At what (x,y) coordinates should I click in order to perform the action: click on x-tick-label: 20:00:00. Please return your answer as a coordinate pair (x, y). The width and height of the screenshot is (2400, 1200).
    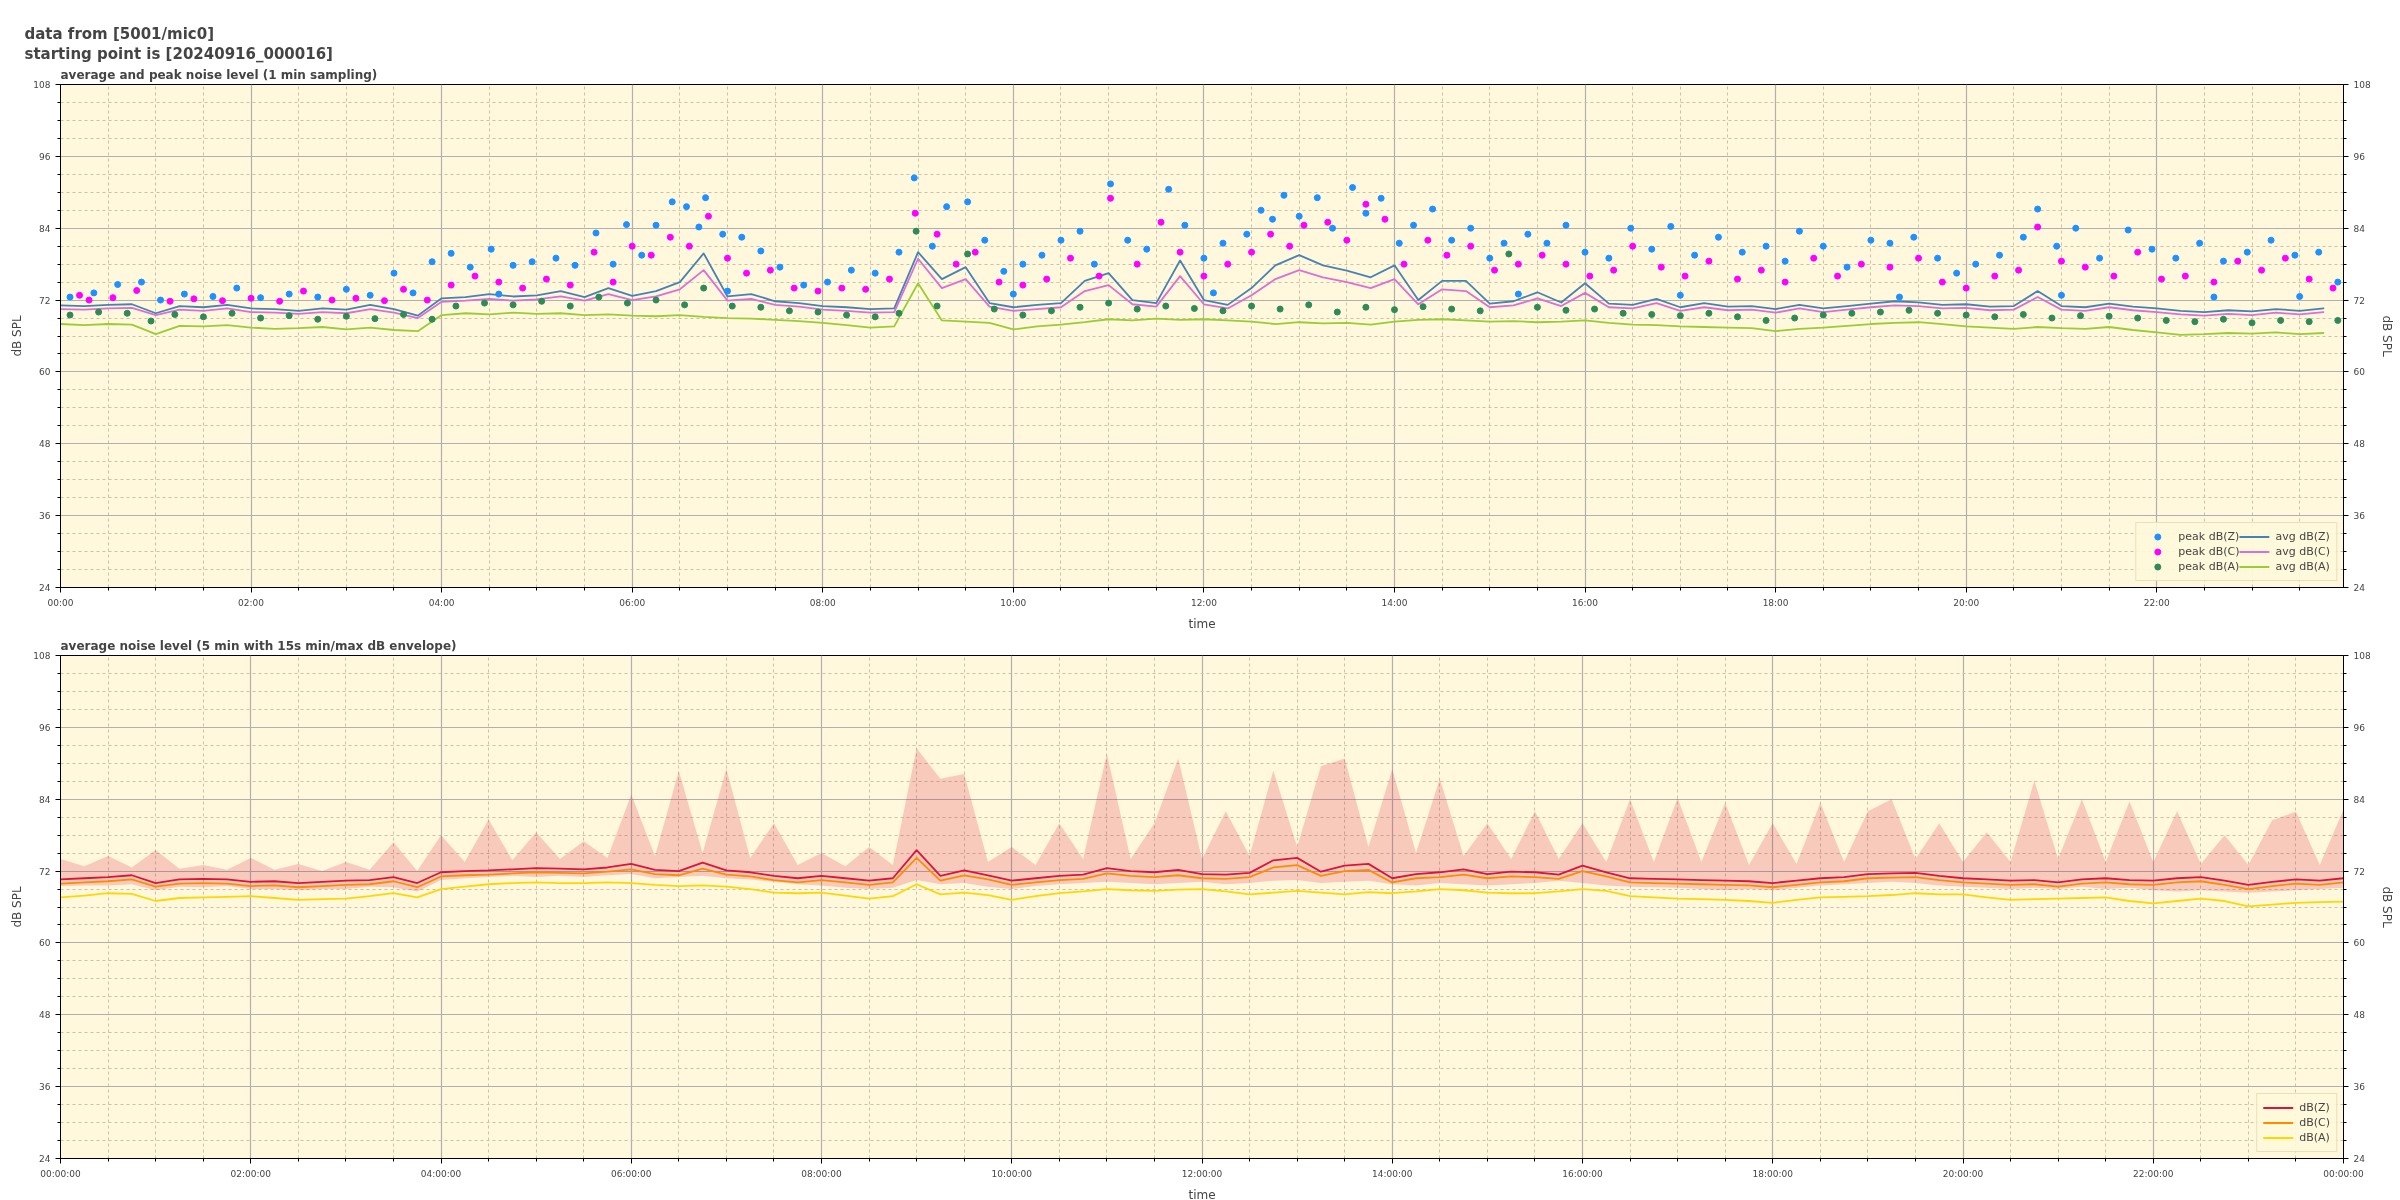
    Looking at the image, I should click on (1963, 1173).